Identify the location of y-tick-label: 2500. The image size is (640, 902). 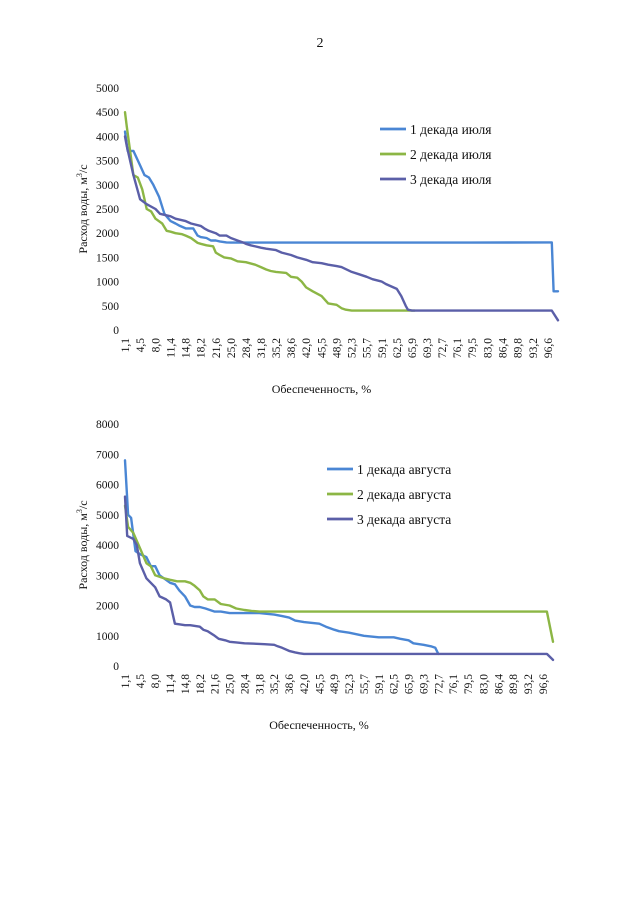
(107, 210).